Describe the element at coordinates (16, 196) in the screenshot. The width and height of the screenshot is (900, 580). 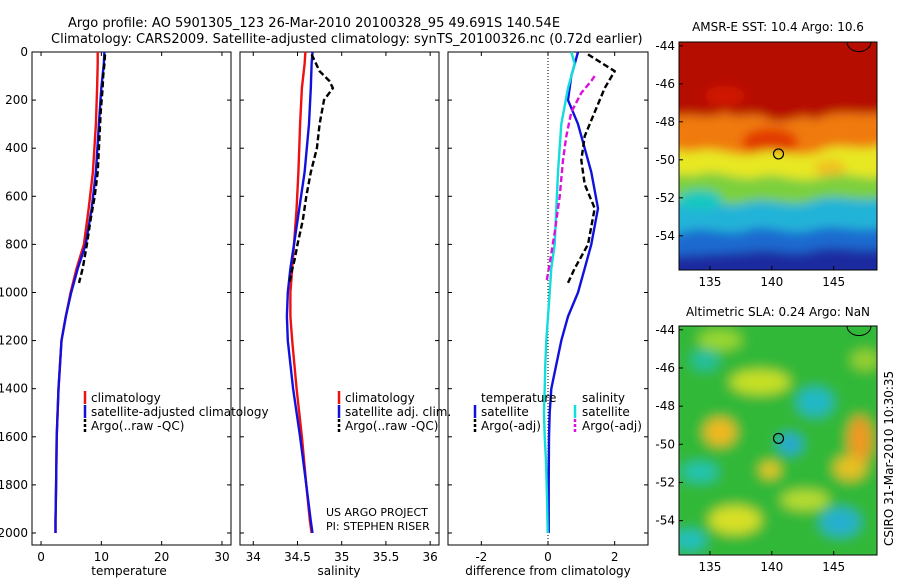
I see `depth-tick-label: 600` at that location.